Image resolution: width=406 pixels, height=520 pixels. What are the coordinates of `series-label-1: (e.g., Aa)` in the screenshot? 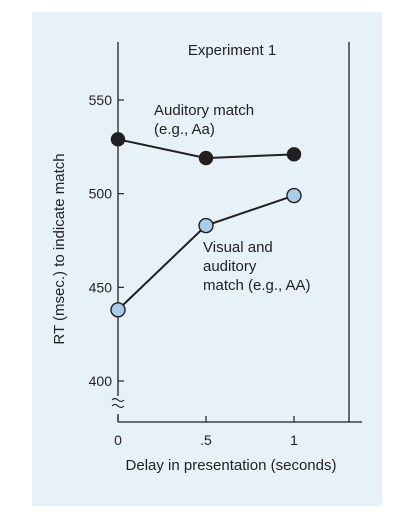 It's located at (184, 129).